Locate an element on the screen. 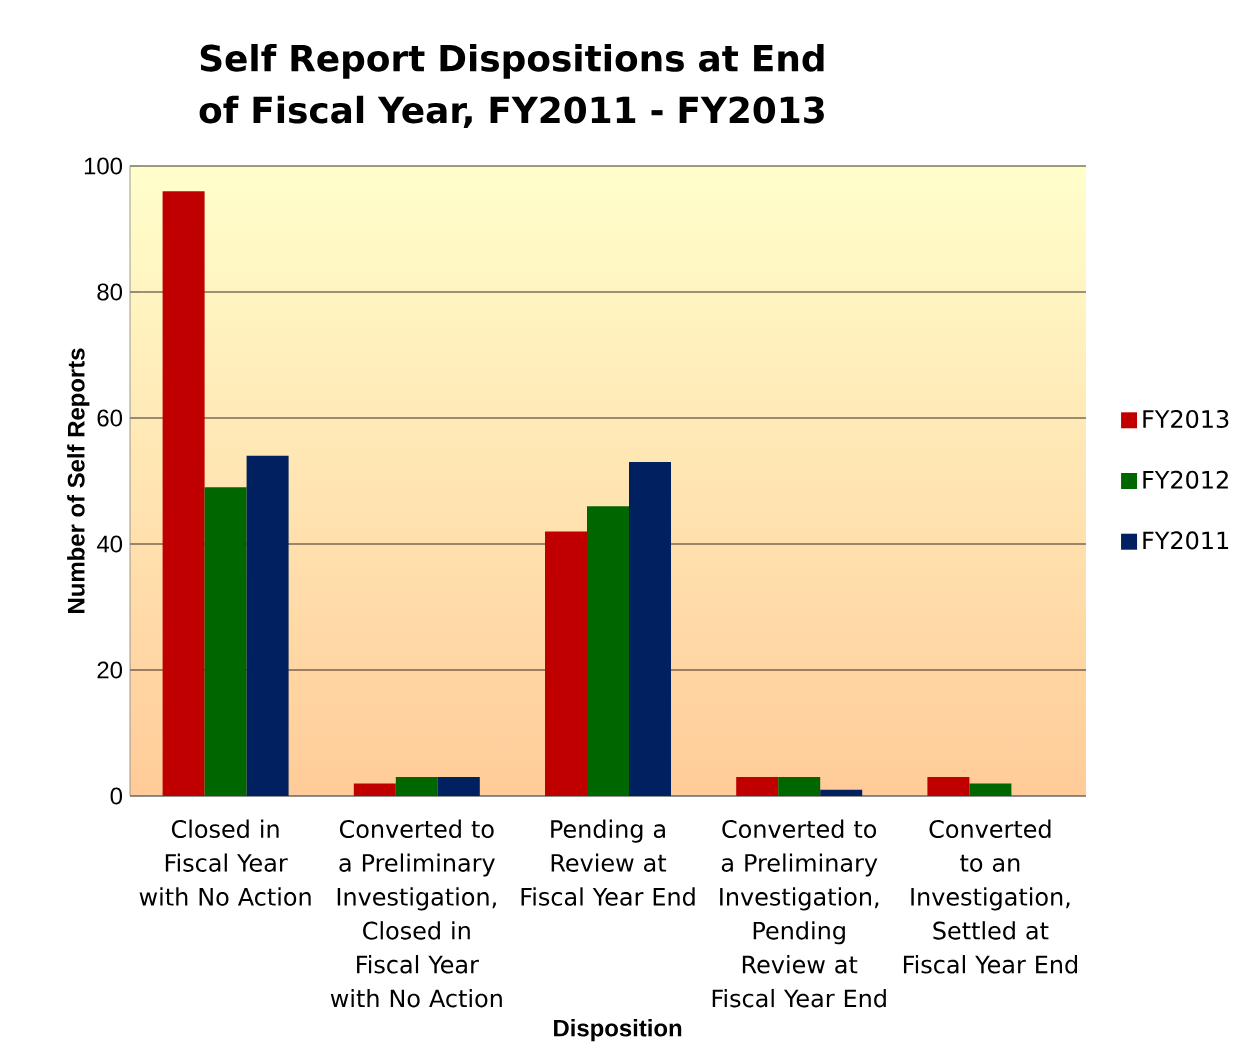  y-tick-label: 40 is located at coordinates (109, 544).